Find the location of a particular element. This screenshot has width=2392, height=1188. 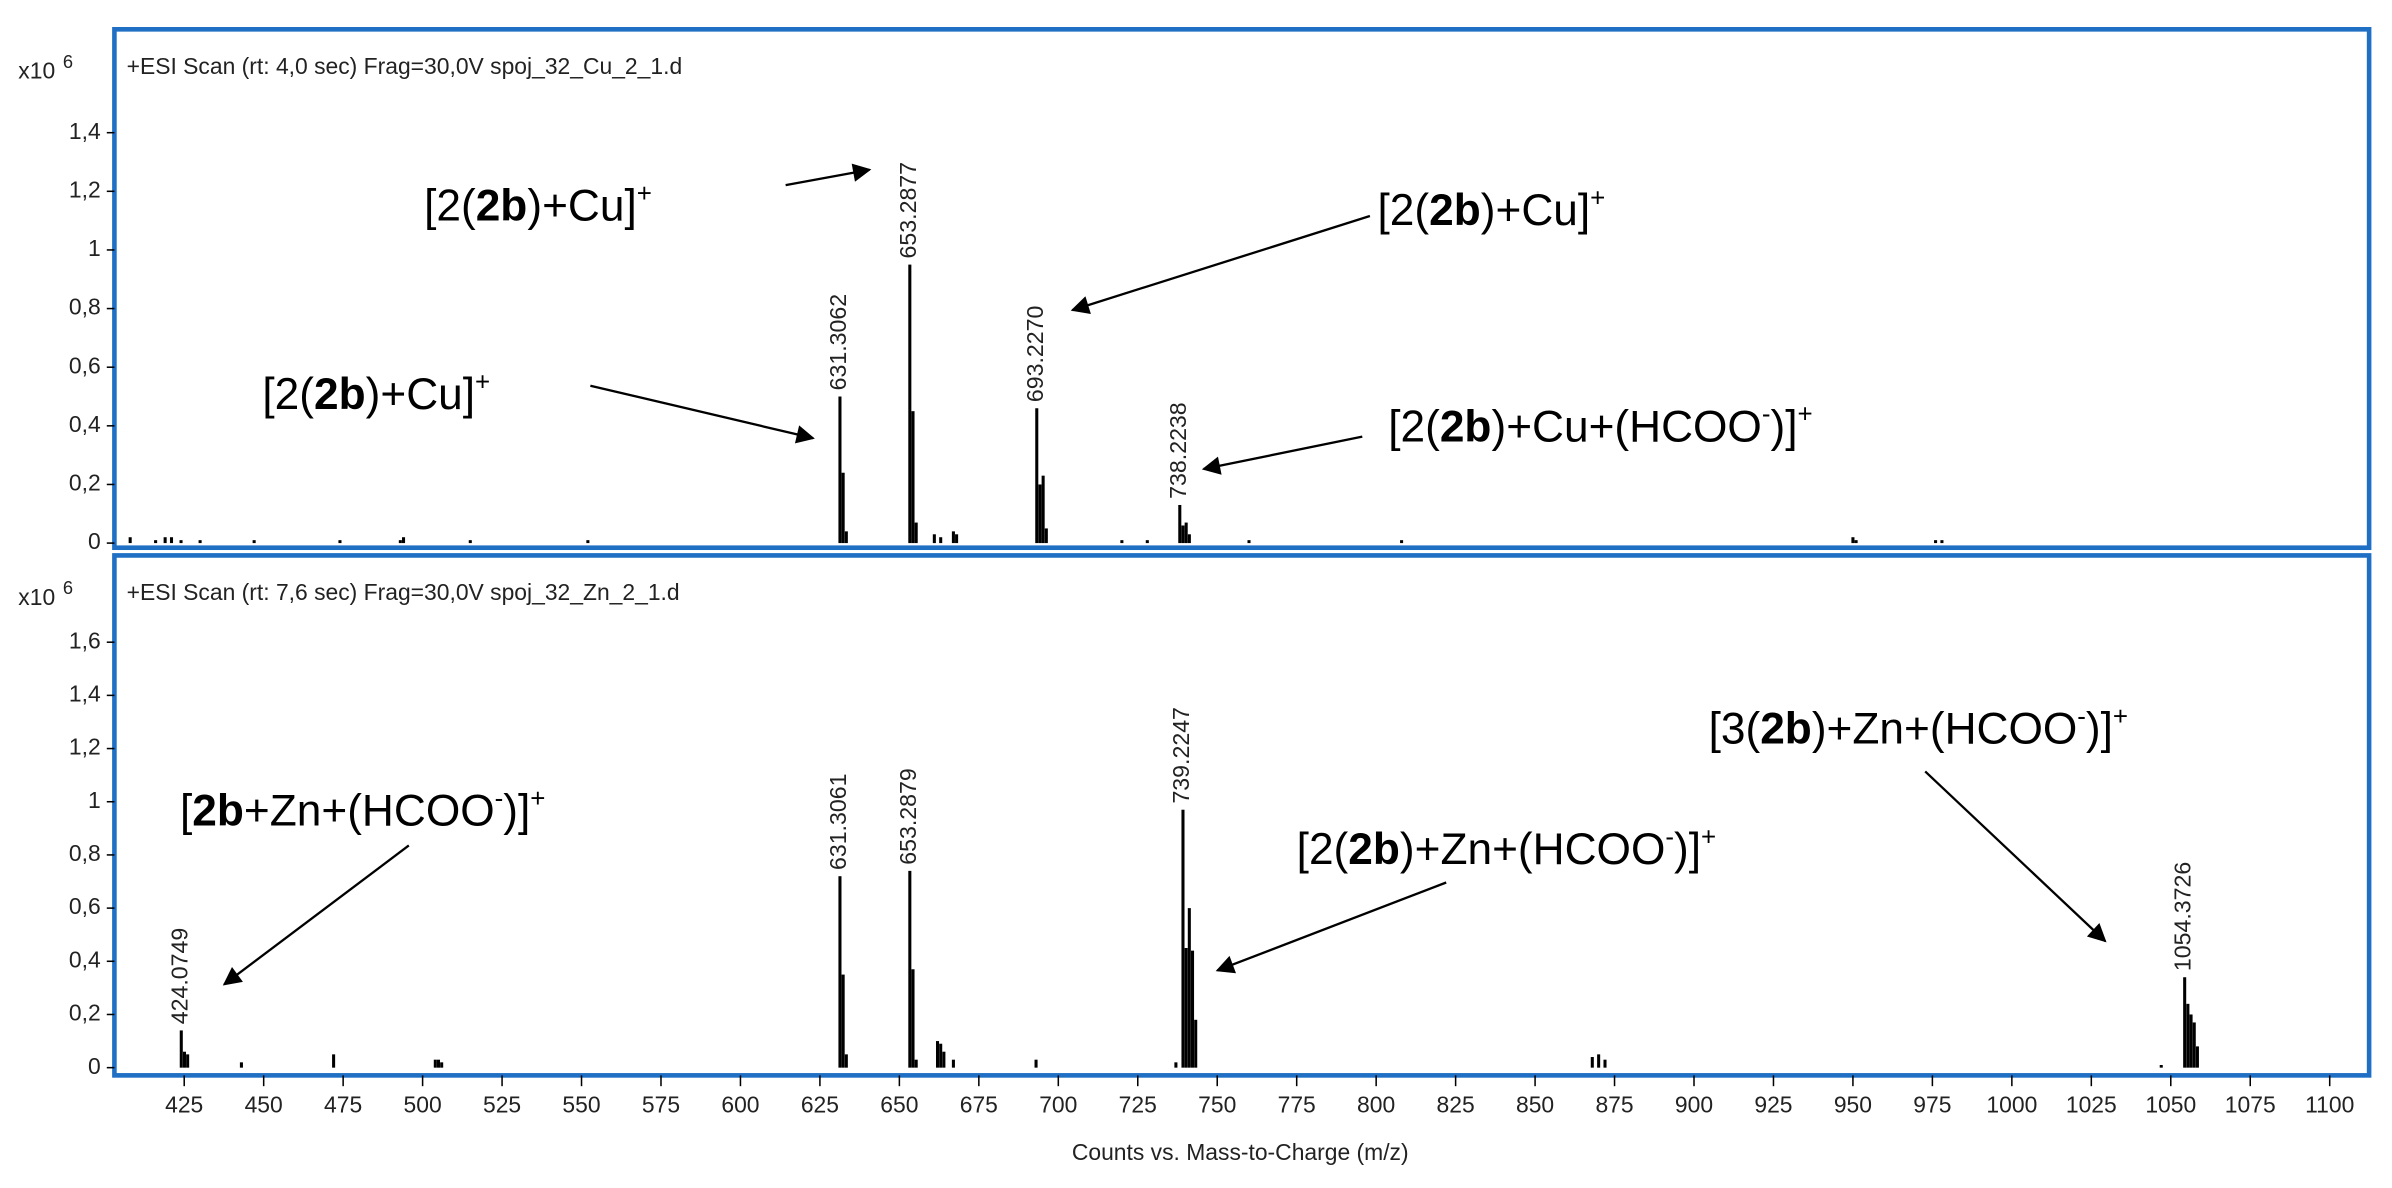

y-tick-label: 1,2 is located at coordinates (85, 747).